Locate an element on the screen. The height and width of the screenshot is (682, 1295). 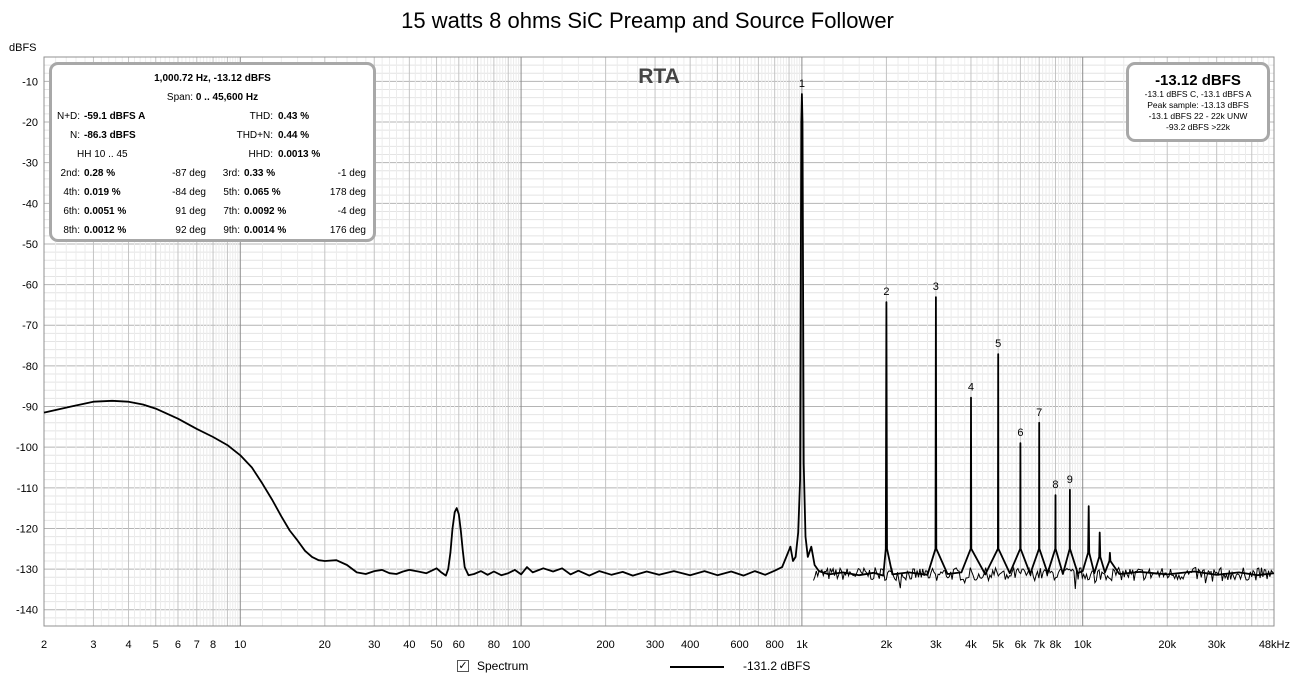
y-tick-label: -80 is located at coordinates (30, 367).